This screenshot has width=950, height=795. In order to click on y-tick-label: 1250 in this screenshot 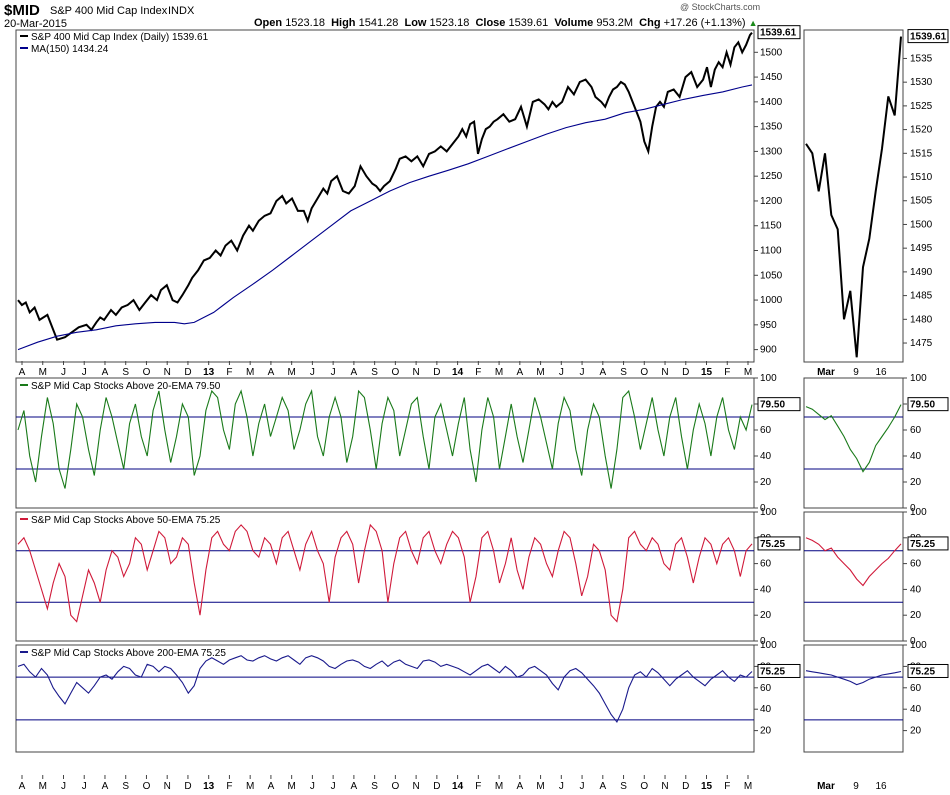, I will do `click(771, 176)`.